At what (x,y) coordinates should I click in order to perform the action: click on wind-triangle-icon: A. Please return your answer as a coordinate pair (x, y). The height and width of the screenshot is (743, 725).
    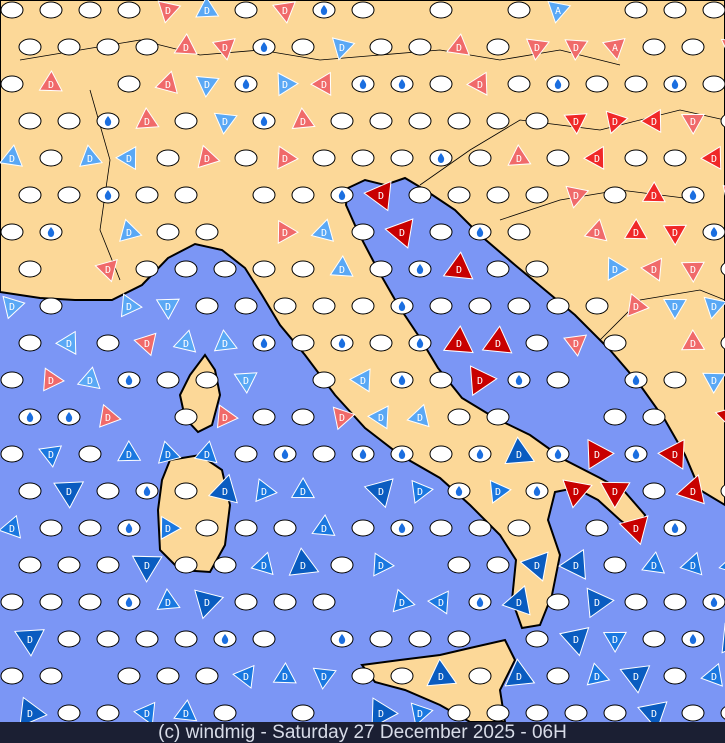
    Looking at the image, I should click on (613, 49).